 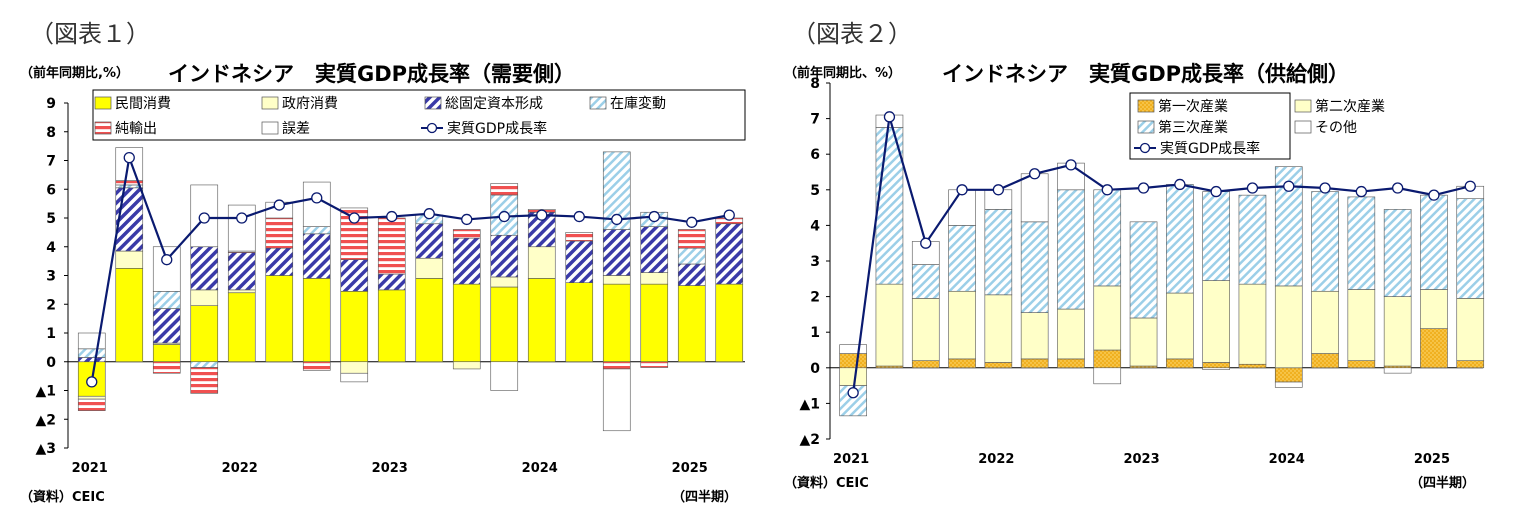 I want to click on chart2-y-tick-label: 5, so click(x=815, y=191).